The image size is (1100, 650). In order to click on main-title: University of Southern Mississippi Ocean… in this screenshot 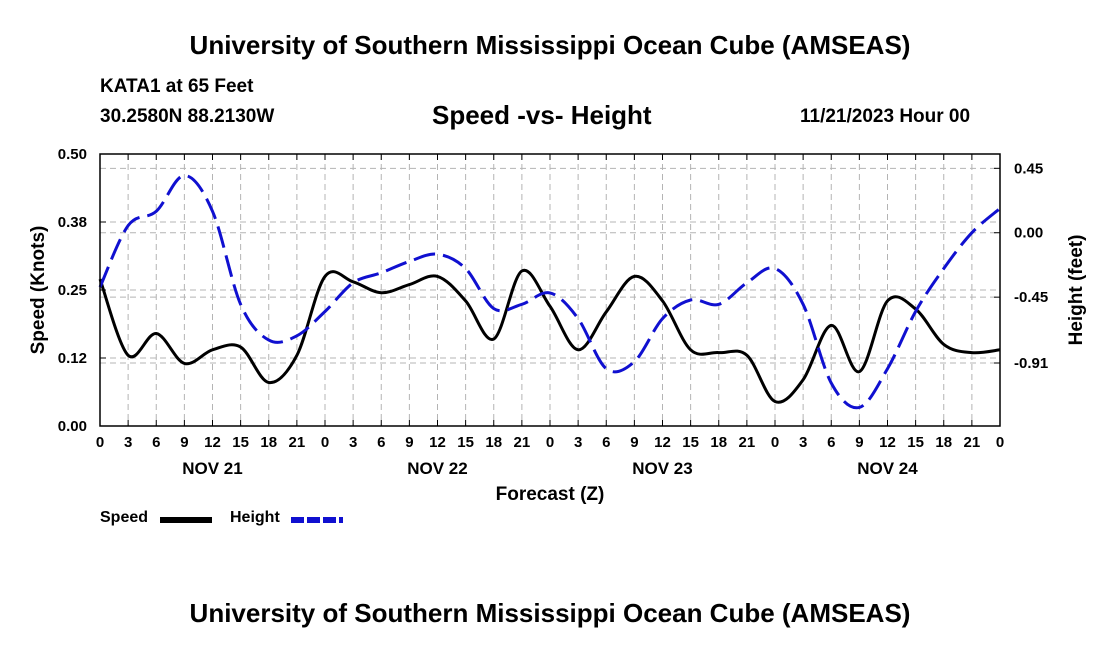, I will do `click(550, 45)`.